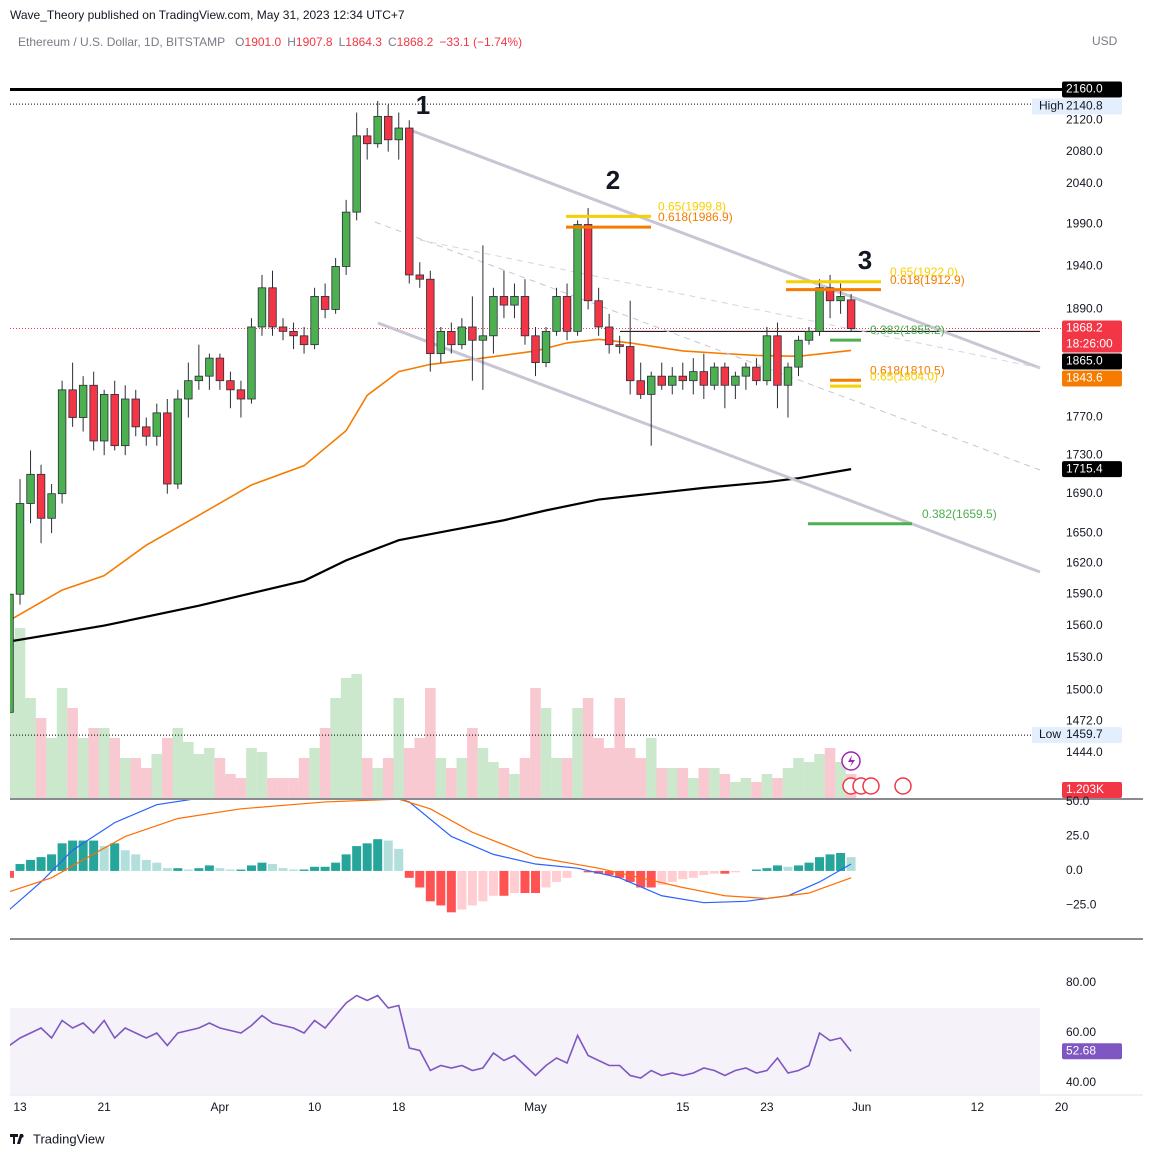 The width and height of the screenshot is (1151, 1156). I want to click on price-tag-box, so click(1047, 106).